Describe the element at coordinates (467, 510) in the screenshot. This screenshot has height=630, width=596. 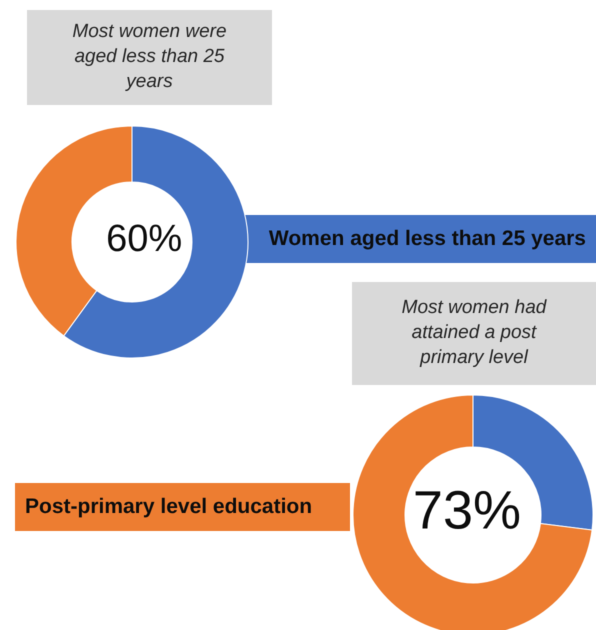
I see `data-label: 73%` at that location.